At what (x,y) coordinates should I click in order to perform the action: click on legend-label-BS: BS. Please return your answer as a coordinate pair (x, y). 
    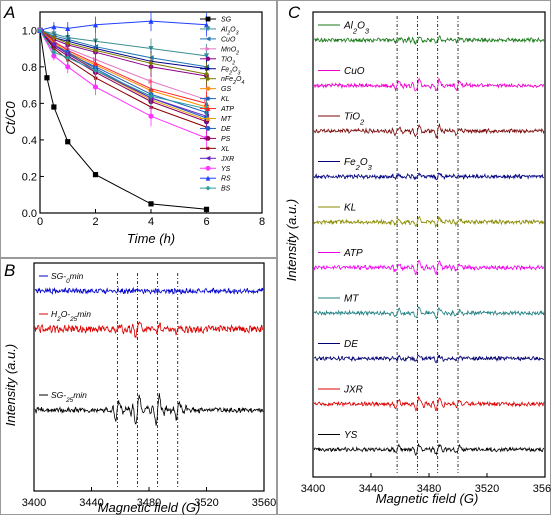
    Looking at the image, I should click on (226, 189).